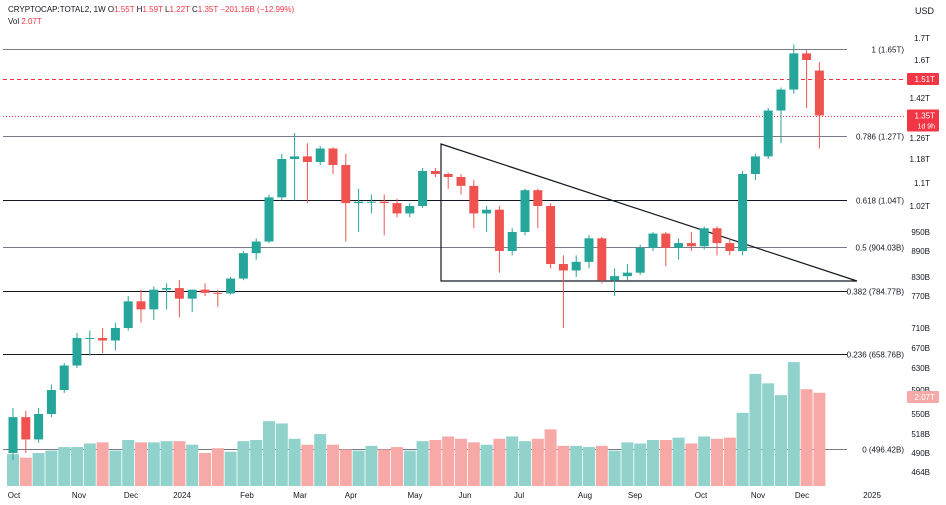  Describe the element at coordinates (920, 328) in the screenshot. I see `price-tick-label: 710B` at that location.